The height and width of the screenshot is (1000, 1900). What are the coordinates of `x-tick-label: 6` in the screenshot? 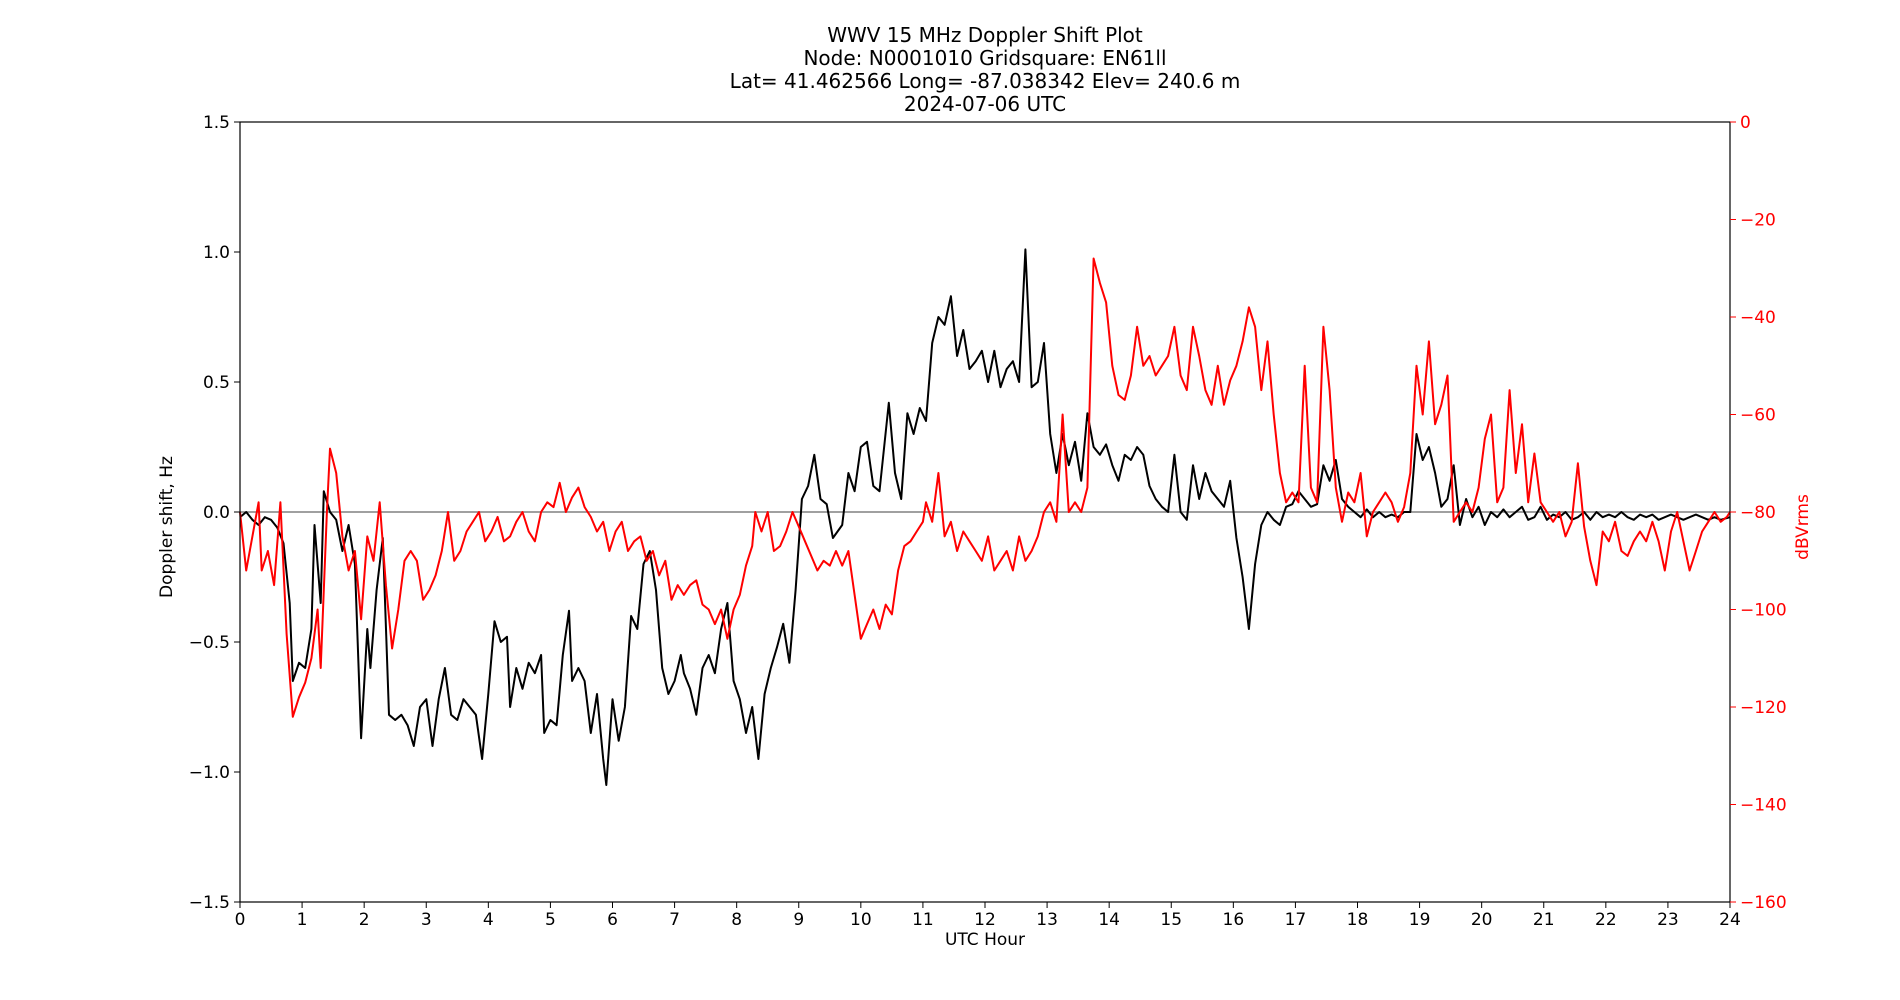 It's located at (612, 920).